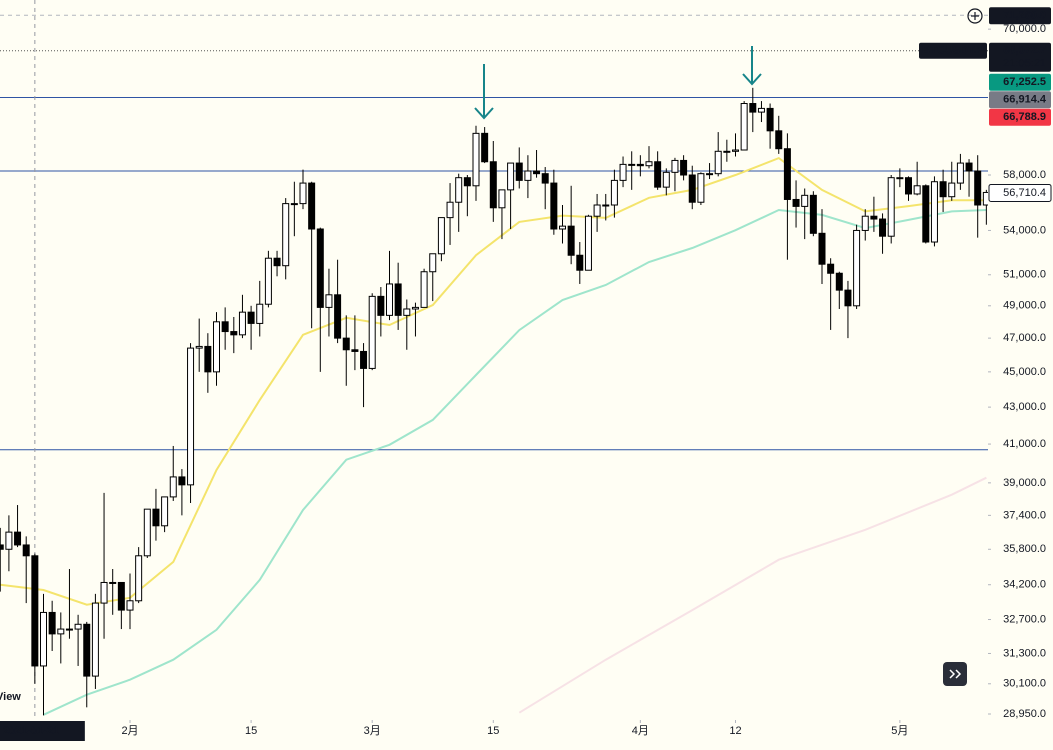 The height and width of the screenshot is (750, 1053). Describe the element at coordinates (31, 731) in the screenshot. I see `crosshair-date: 2021-01-21` at that location.